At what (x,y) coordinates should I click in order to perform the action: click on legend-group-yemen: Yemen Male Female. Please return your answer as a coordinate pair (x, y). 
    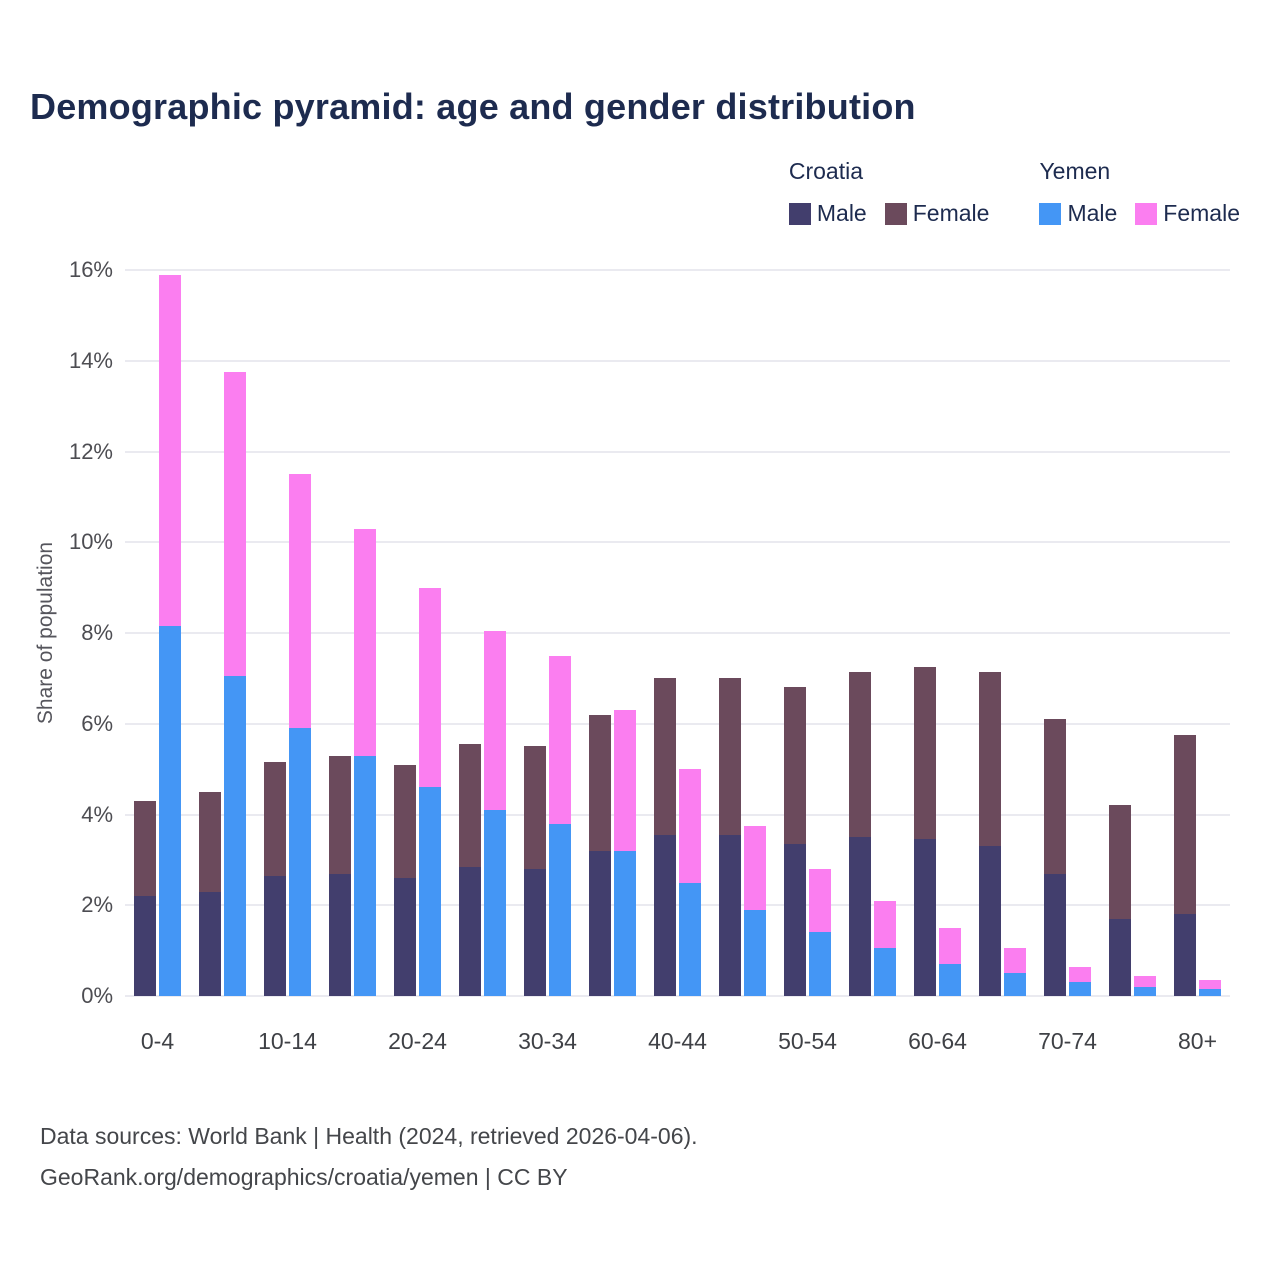
    Looking at the image, I should click on (1139, 192).